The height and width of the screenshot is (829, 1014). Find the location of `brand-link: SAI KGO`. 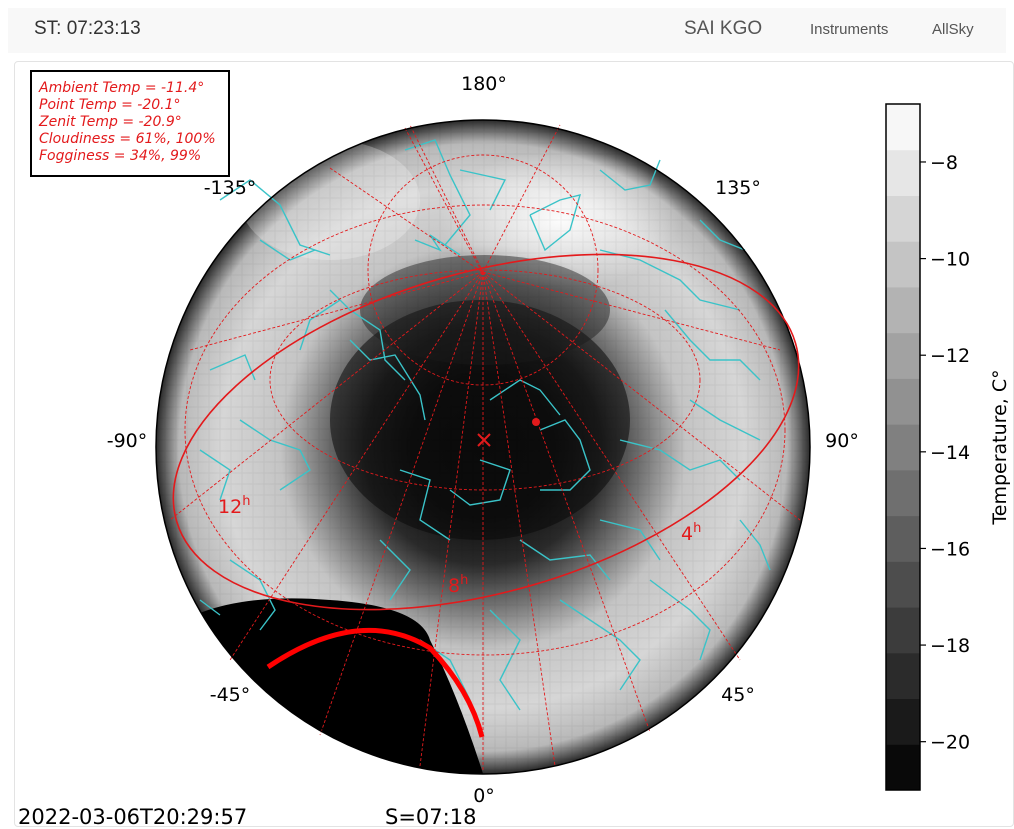

brand-link: SAI KGO is located at coordinates (723, 28).